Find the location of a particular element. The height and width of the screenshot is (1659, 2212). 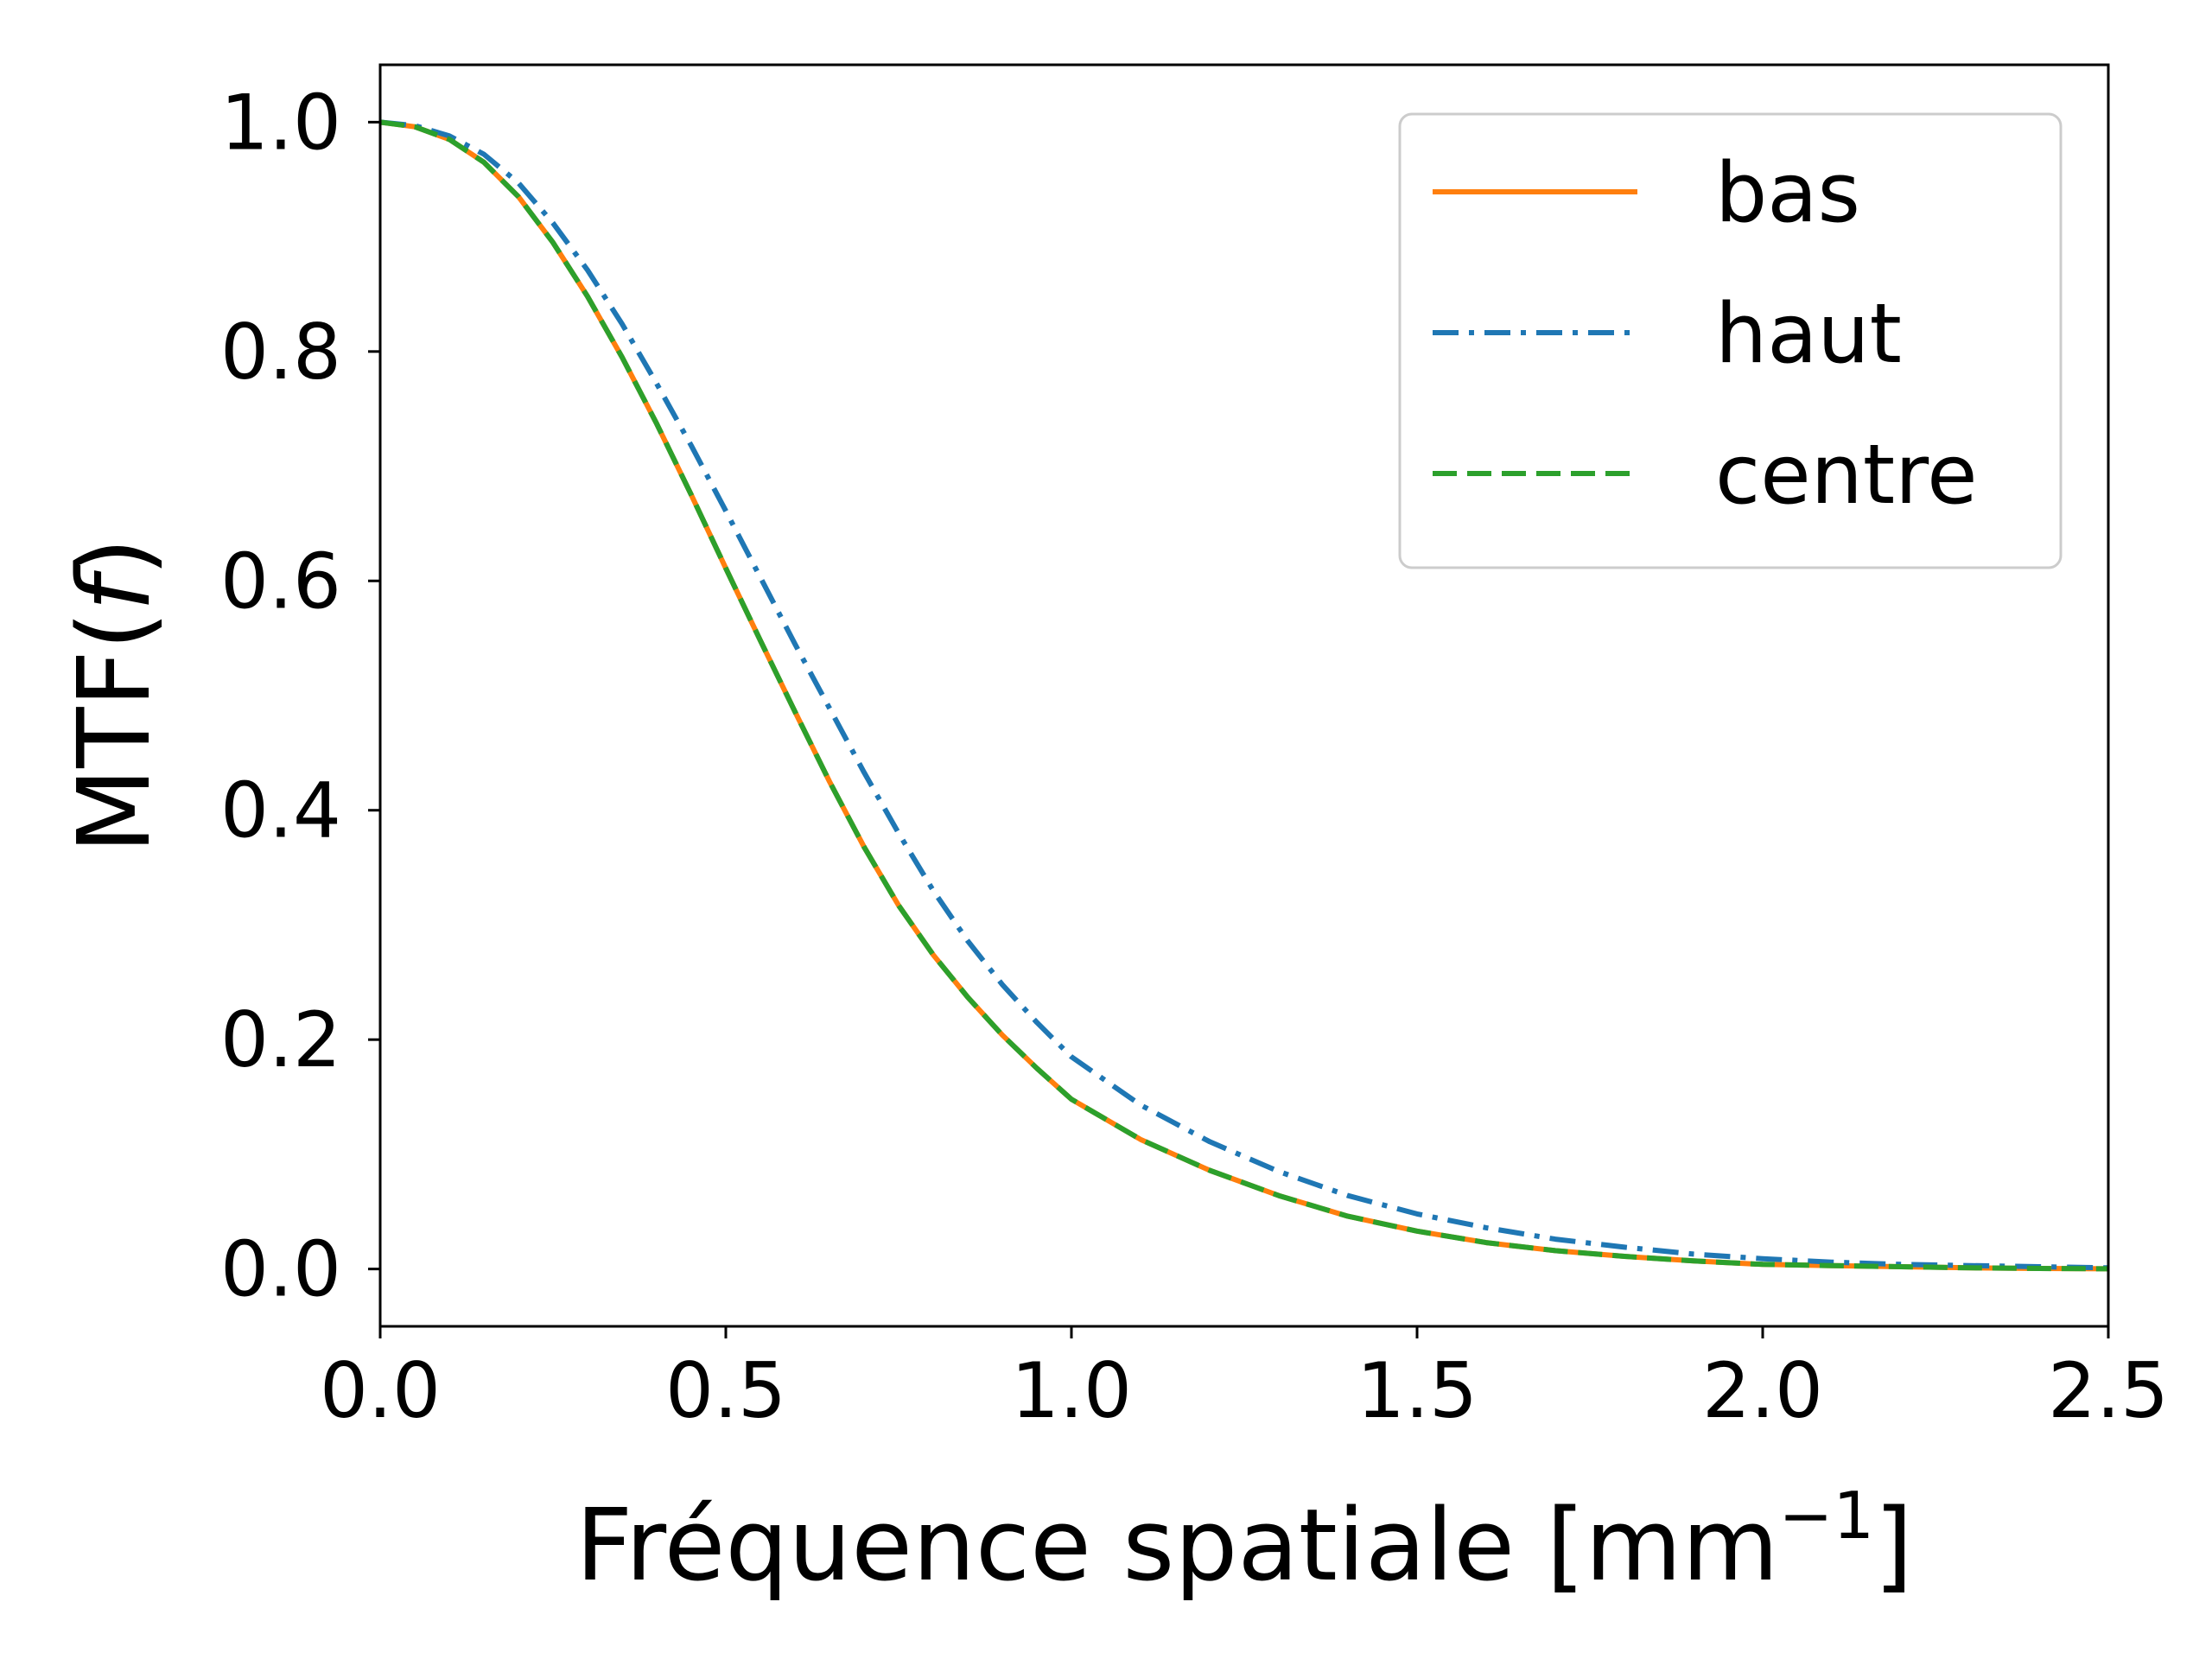

legend-label-bas: bas is located at coordinates (1787, 193).